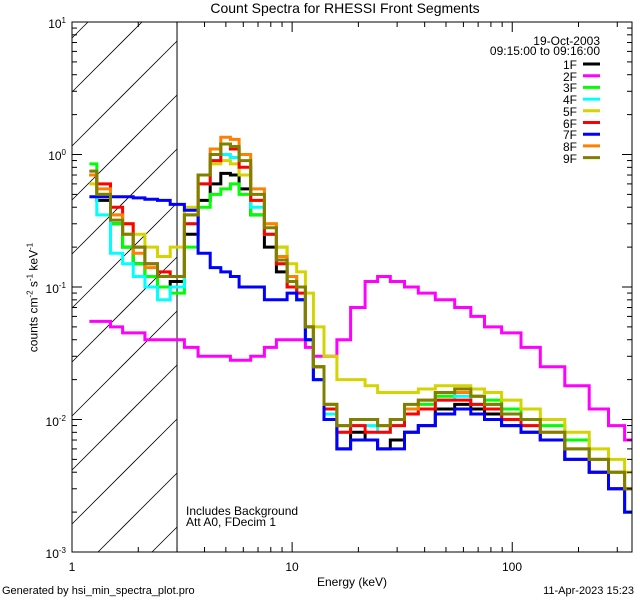 The height and width of the screenshot is (600, 640). I want to click on chart-title: Count Spectra for RHESSI Front Segments, so click(345, 8).